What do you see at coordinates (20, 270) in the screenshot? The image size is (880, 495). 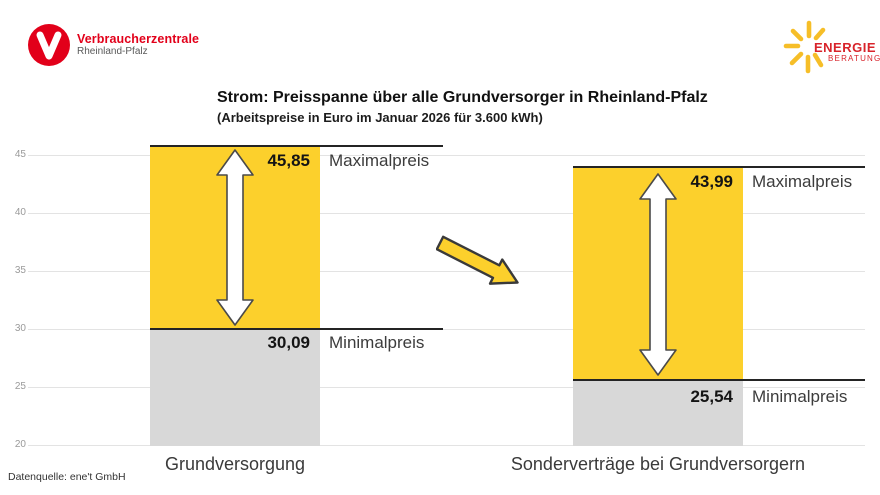 I see `ytick-35: 35` at bounding box center [20, 270].